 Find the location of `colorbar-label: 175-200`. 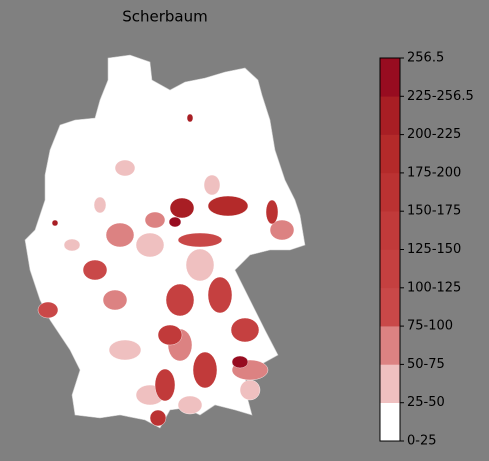

colorbar-label: 175-200 is located at coordinates (434, 172).